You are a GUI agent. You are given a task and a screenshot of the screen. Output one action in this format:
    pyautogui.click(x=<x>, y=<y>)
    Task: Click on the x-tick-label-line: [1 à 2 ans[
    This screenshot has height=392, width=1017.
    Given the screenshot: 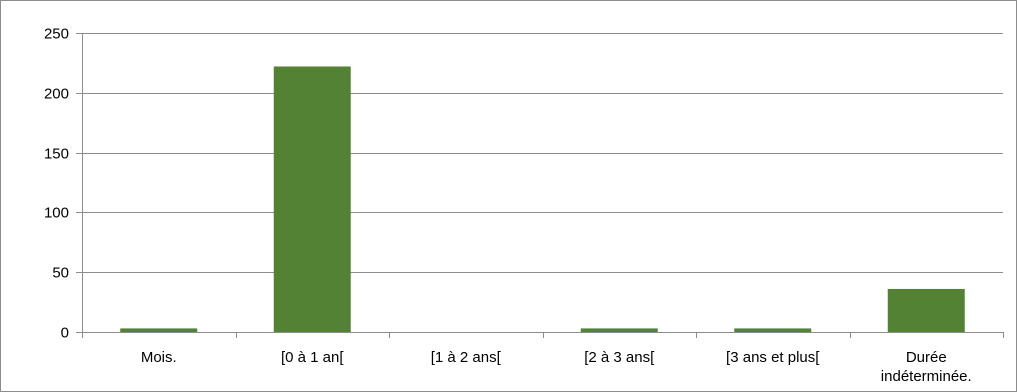 What is the action you would take?
    pyautogui.click(x=466, y=357)
    